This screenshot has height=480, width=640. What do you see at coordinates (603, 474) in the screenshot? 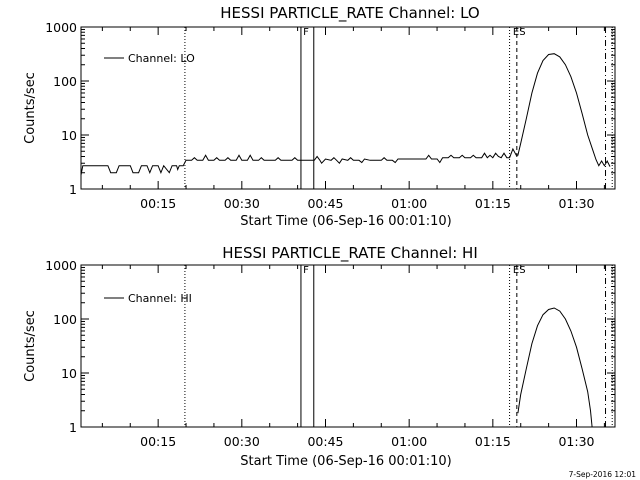
I see `timestamp-footer: 7-Sep-2016 12:01` at bounding box center [603, 474].